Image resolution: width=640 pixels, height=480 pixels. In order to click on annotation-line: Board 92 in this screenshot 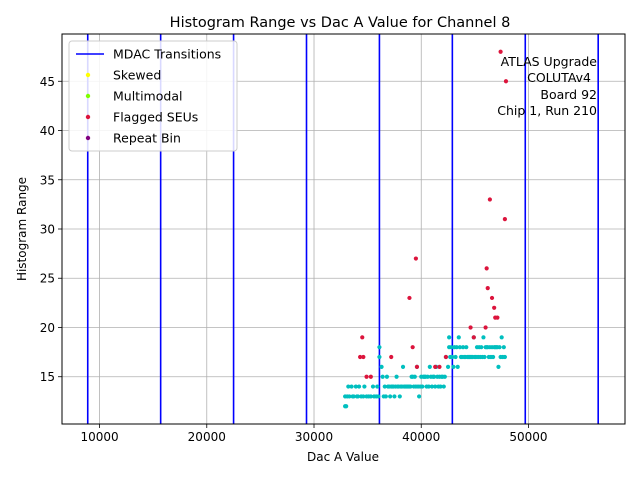, I will do `click(568, 94)`.